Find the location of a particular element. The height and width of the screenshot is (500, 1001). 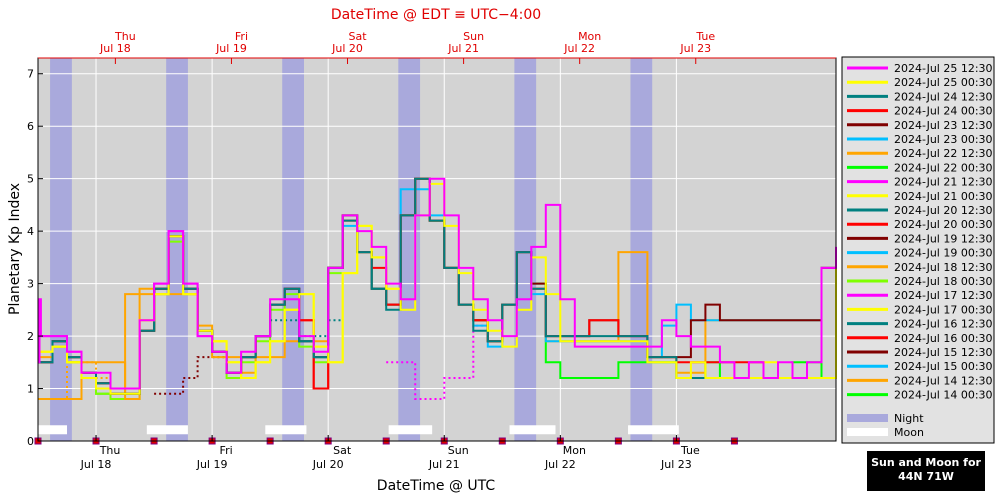

sun-and-moon-location-box: Sun and Moon for 44N 71W is located at coordinates (926, 471).